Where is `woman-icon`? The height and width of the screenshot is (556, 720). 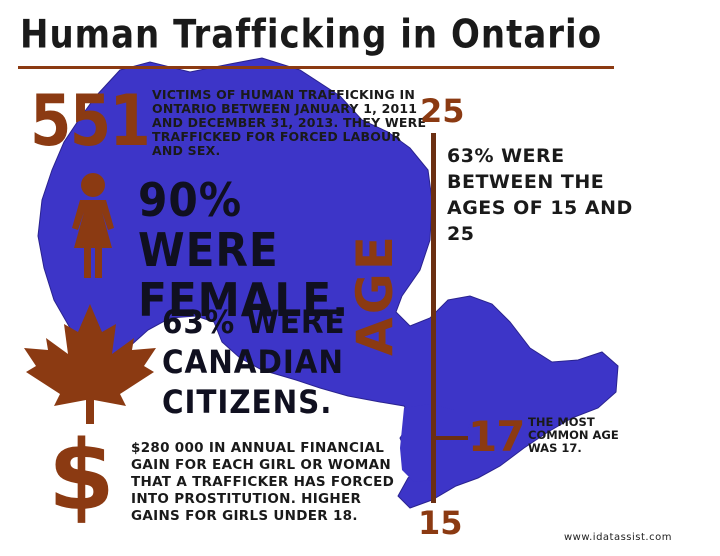 woman-icon is located at coordinates (93, 225).